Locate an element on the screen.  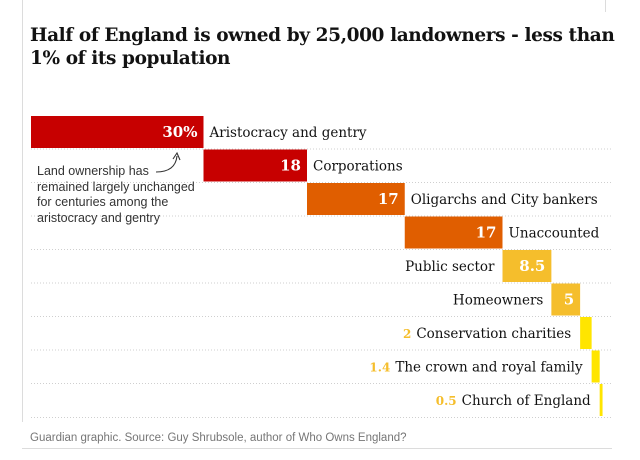
category-label: Homeowners is located at coordinates (498, 301).